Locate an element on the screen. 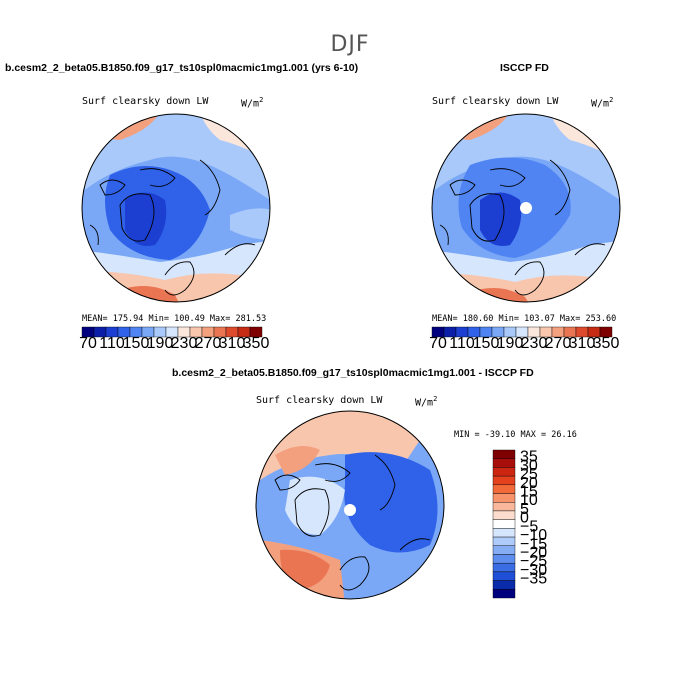 The image size is (700, 700). diff-colorbar-label: −10 is located at coordinates (533, 535).